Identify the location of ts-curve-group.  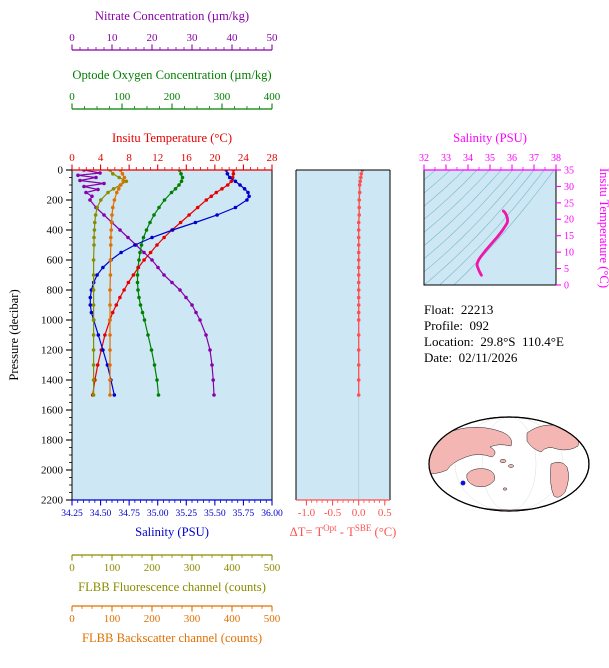
(492, 243).